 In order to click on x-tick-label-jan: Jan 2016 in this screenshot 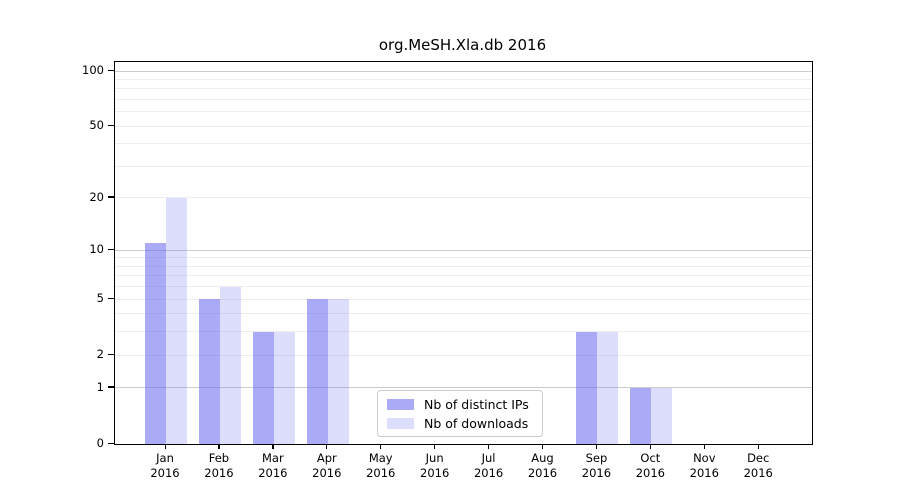, I will do `click(165, 465)`.